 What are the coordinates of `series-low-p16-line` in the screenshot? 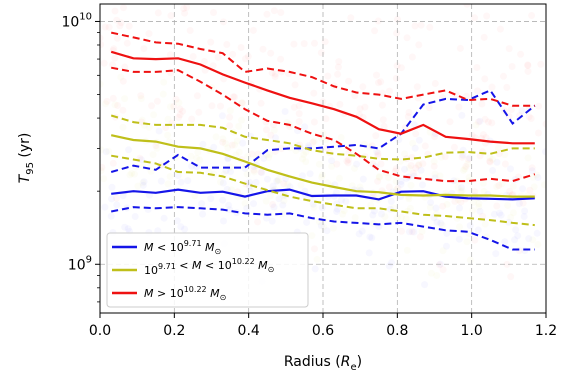 It's located at (323, 228).